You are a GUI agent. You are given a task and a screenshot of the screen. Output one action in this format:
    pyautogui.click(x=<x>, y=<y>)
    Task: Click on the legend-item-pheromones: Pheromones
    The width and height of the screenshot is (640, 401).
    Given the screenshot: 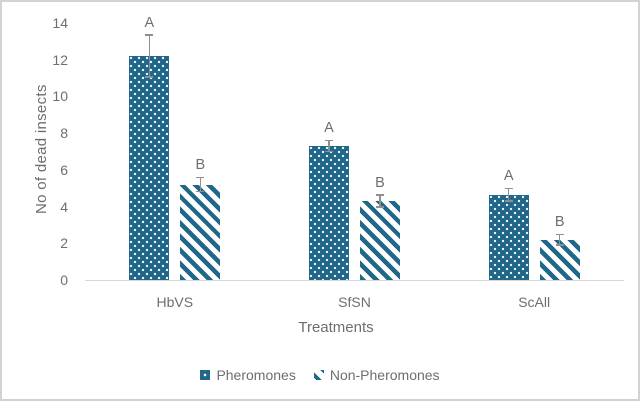 What is the action you would take?
    pyautogui.click(x=248, y=375)
    